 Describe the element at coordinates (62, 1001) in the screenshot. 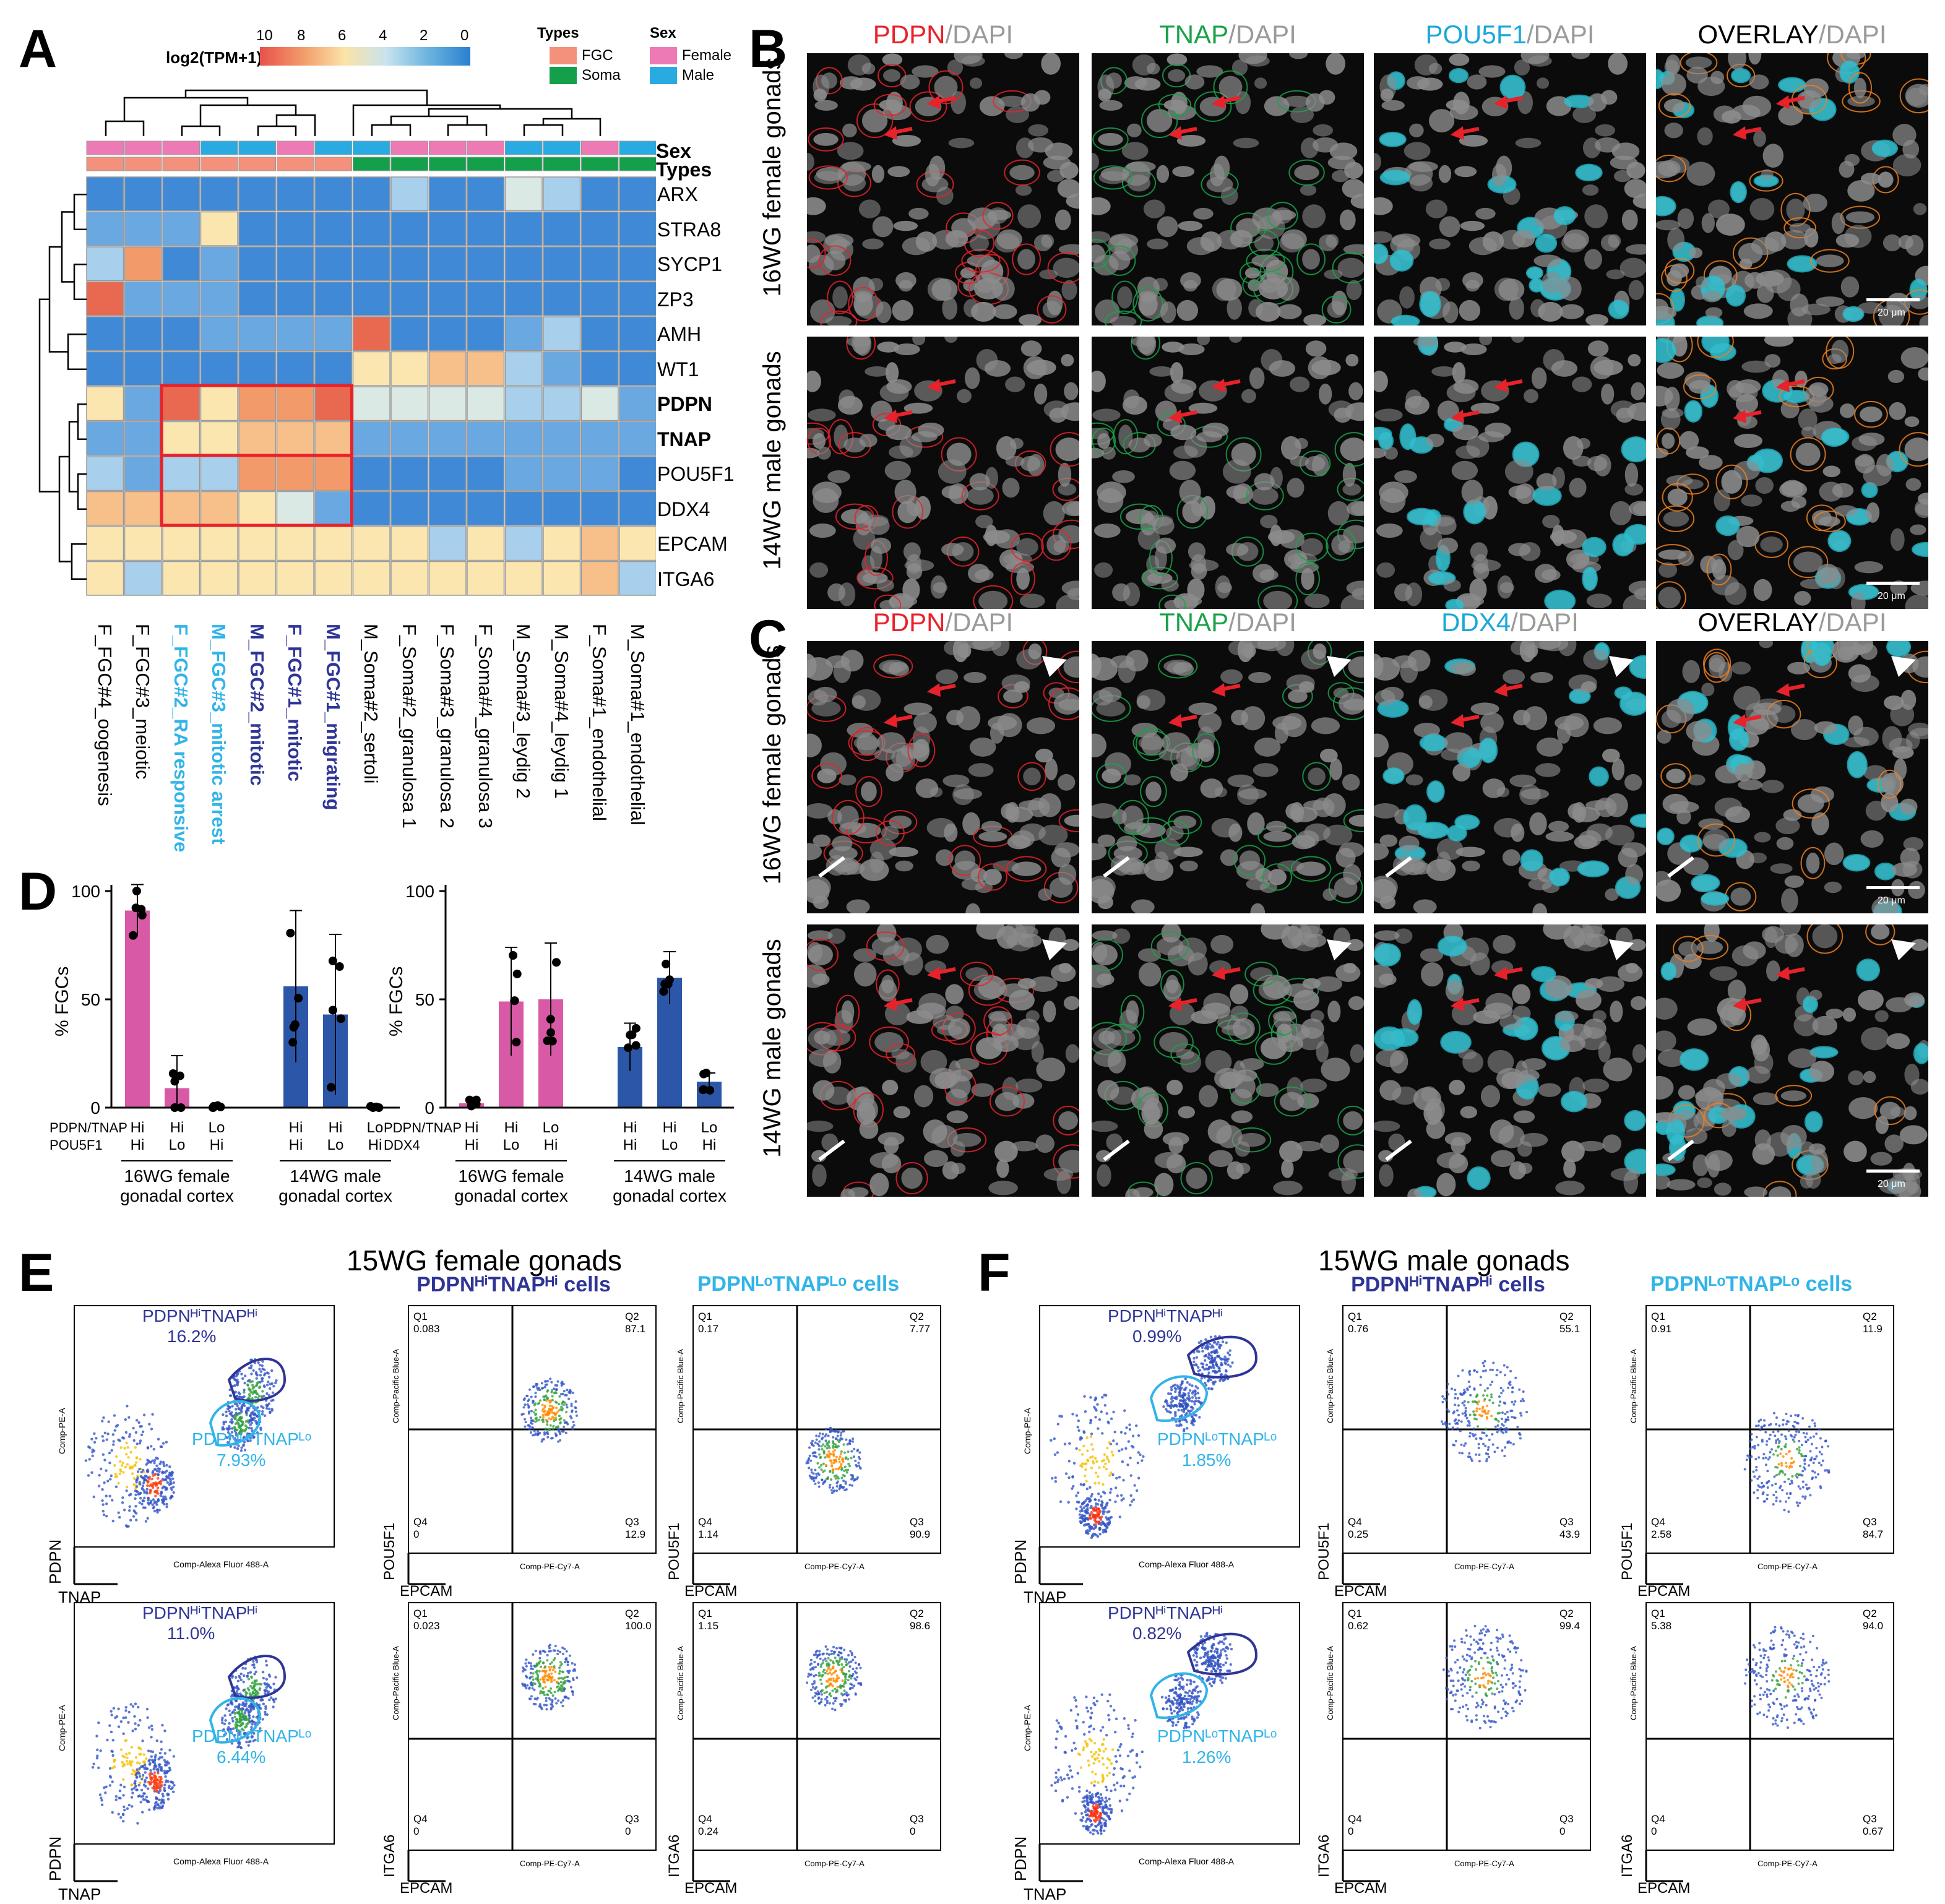

I see `y-axis-label: % FGCs` at that location.